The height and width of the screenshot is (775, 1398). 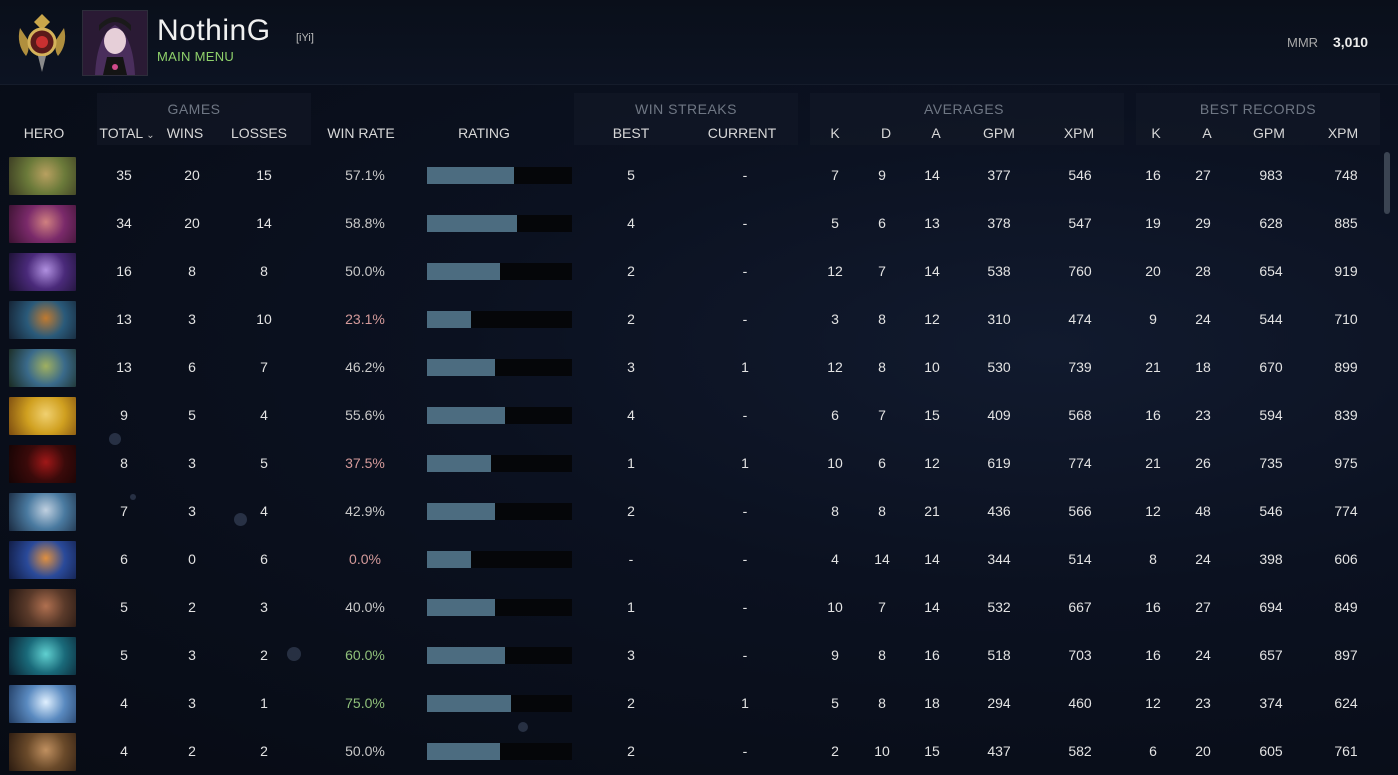 I want to click on table-row: 5 2 3 40.0% 1 - 10 7 14 532 667 16 27 694 849, so click(x=690, y=607).